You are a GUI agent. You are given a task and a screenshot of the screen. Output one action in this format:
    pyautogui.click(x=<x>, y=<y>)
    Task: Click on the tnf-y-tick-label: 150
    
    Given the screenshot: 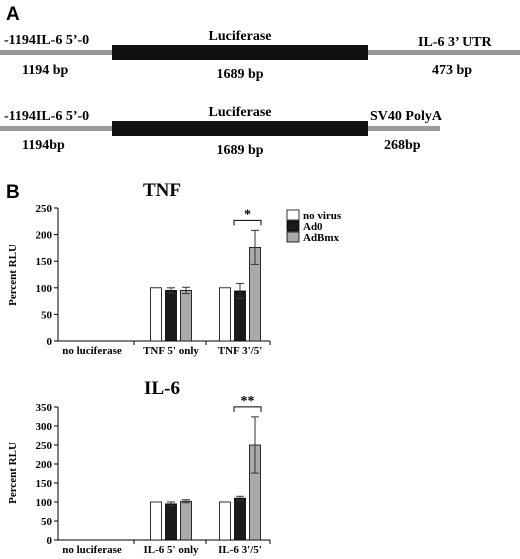 What is the action you would take?
    pyautogui.click(x=44, y=262)
    